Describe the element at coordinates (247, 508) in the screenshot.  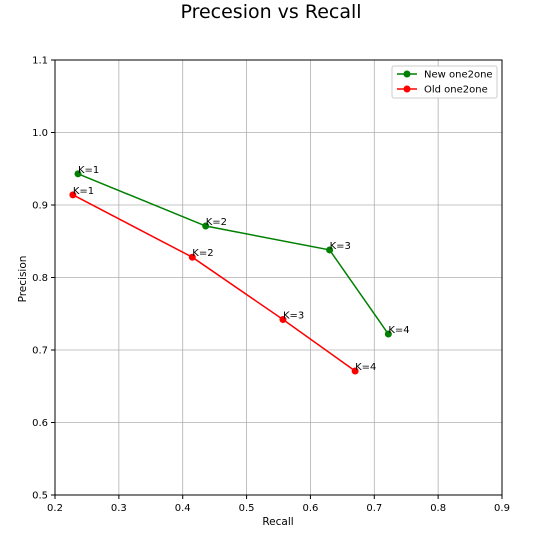
I see `x-tick-label: 0.5` at that location.